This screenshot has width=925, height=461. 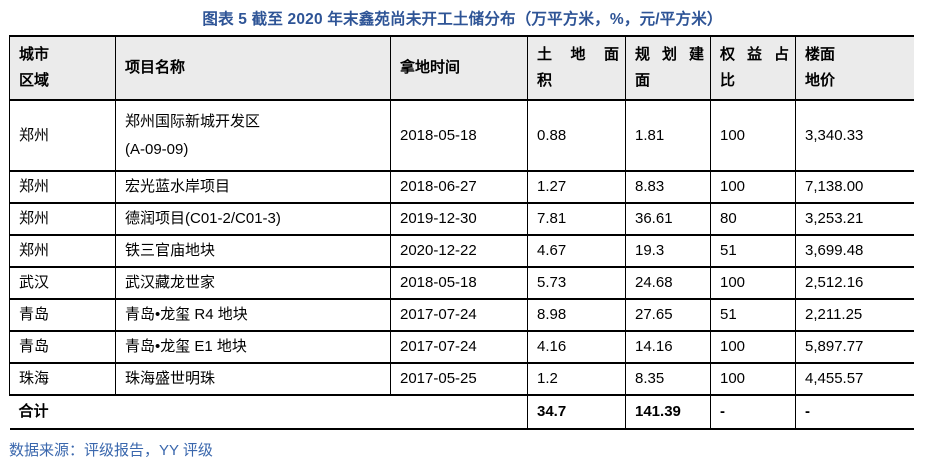 What do you see at coordinates (668, 186) in the screenshot?
I see `cell-planned-gfa: 8.83` at bounding box center [668, 186].